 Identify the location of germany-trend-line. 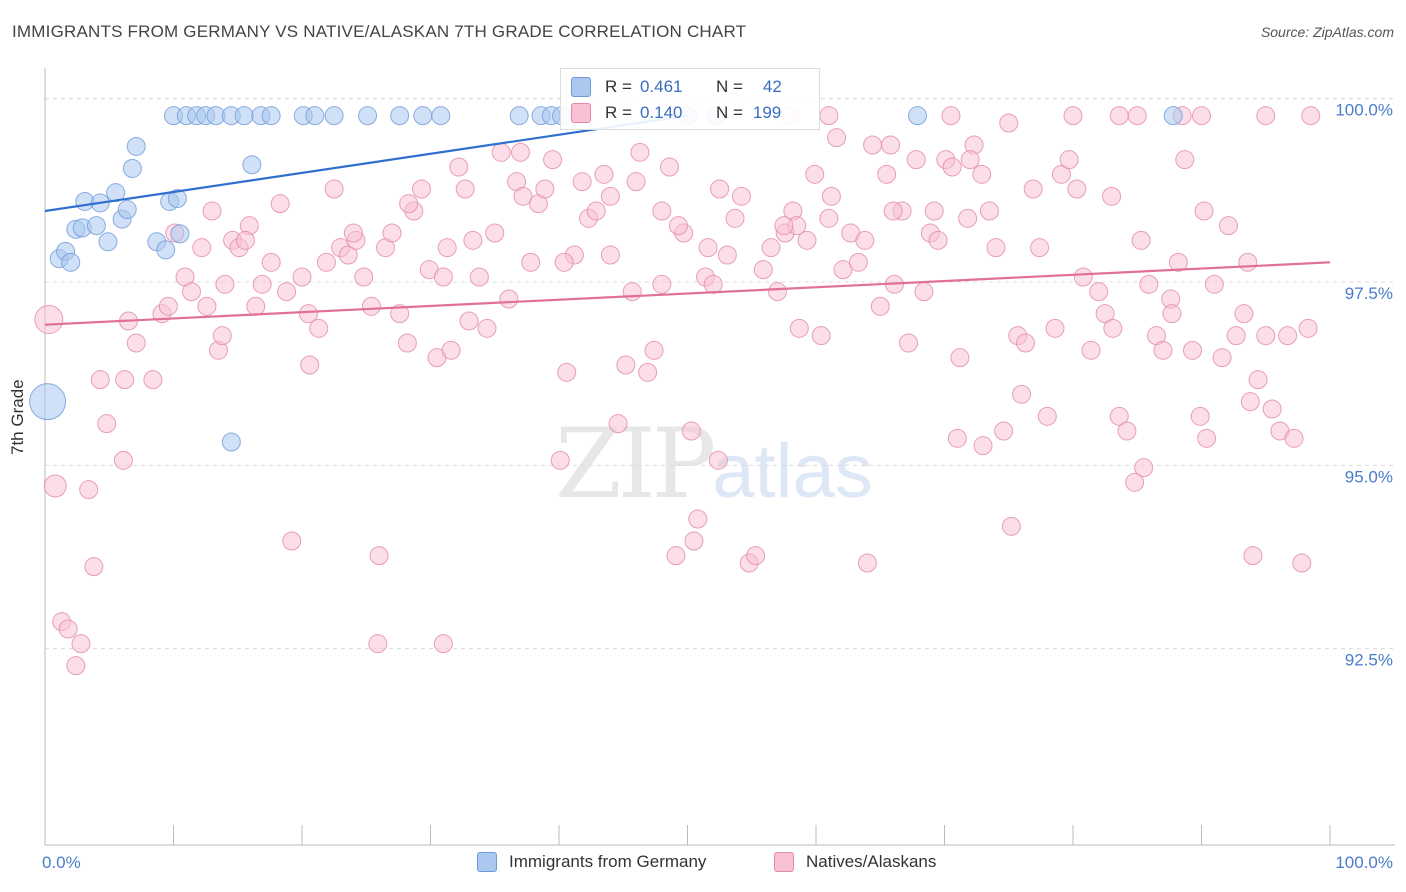
(366, 163).